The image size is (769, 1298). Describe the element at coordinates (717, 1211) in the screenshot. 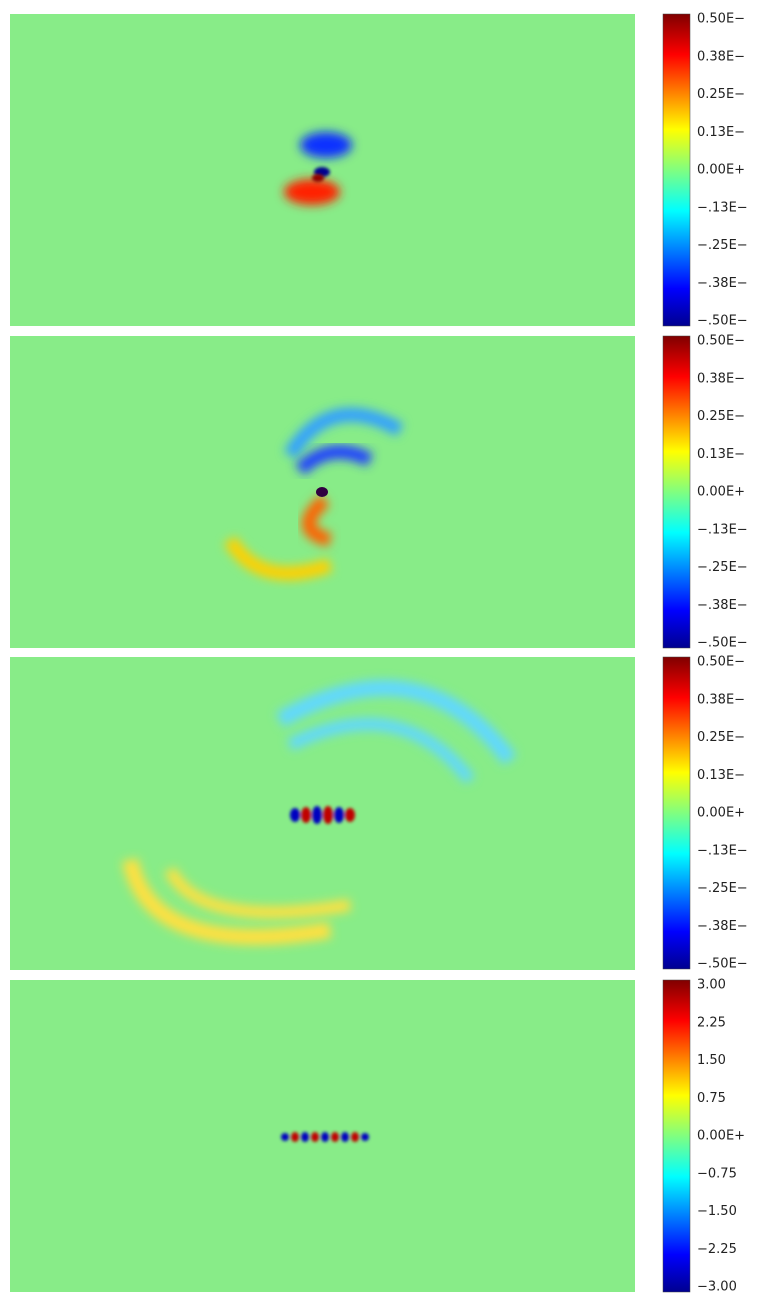

I see `colorbar-label: −1.50` at that location.